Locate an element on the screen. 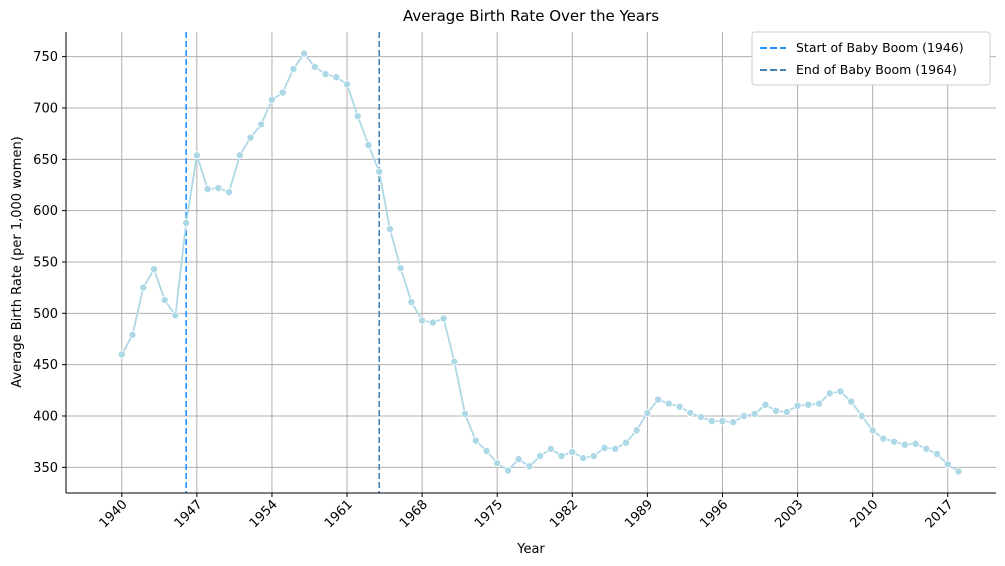 This screenshot has height=566, width=1005. legend-box is located at coordinates (871, 58).